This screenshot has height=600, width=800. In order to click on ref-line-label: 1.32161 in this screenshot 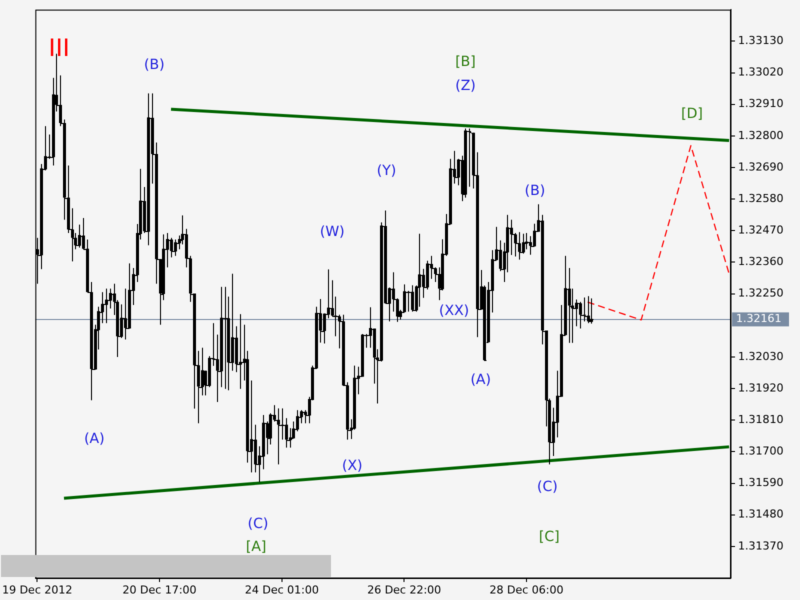, I will do `click(759, 319)`.